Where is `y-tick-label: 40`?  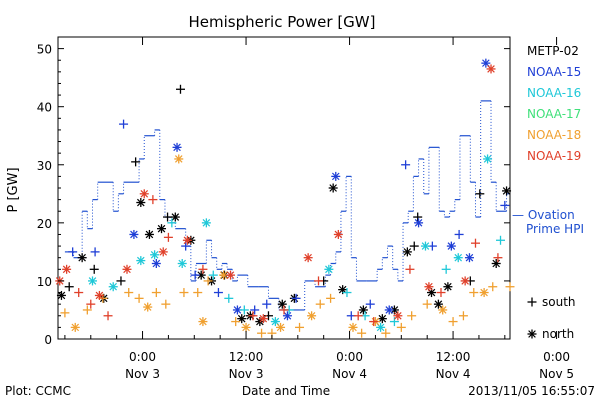 y-tick-label: 40 is located at coordinates (44, 108).